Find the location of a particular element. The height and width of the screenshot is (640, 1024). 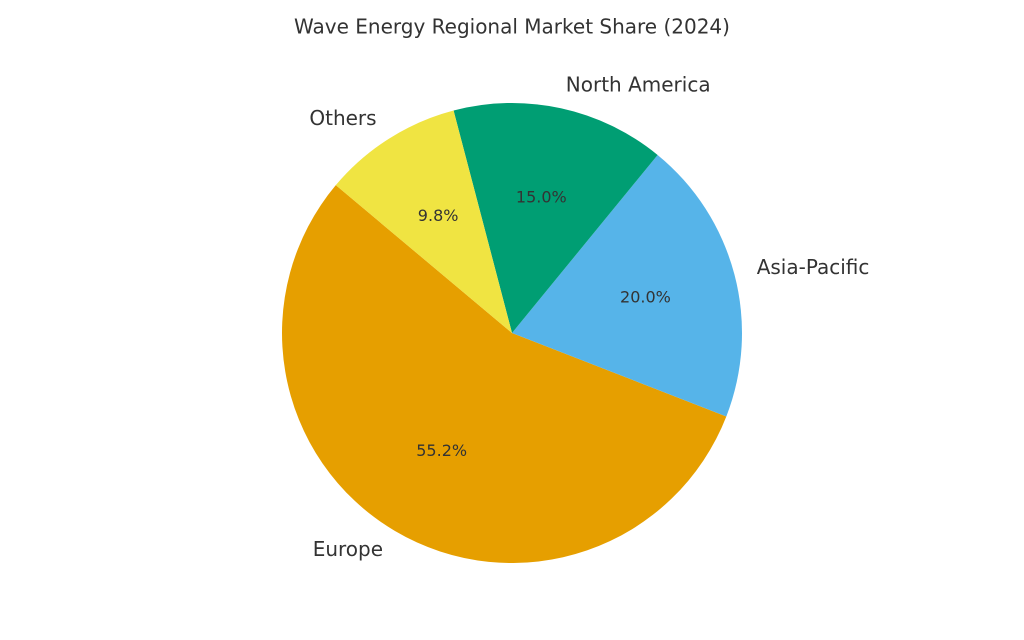

slice-label: Asia-Pacific is located at coordinates (813, 267).